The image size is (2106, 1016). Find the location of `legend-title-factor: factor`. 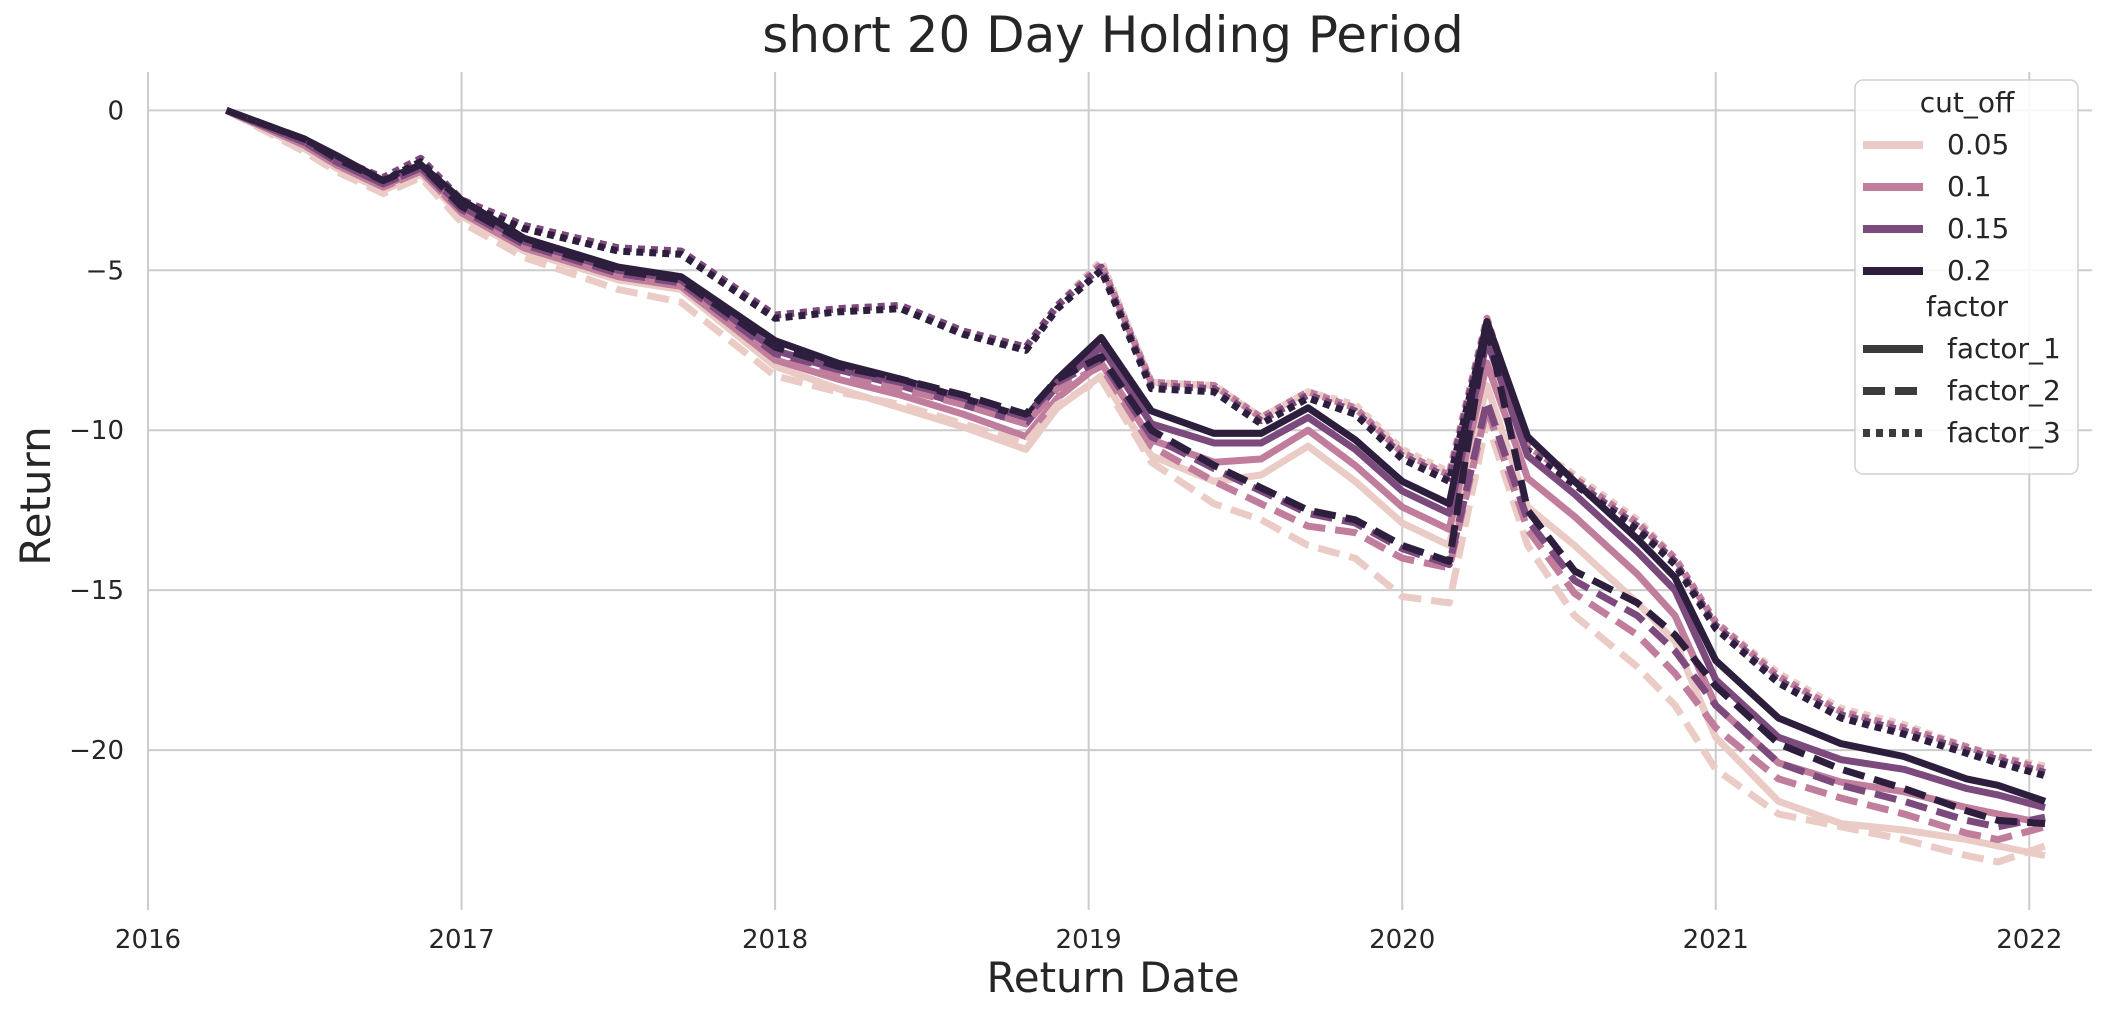

legend-title-factor: factor is located at coordinates (1967, 306).